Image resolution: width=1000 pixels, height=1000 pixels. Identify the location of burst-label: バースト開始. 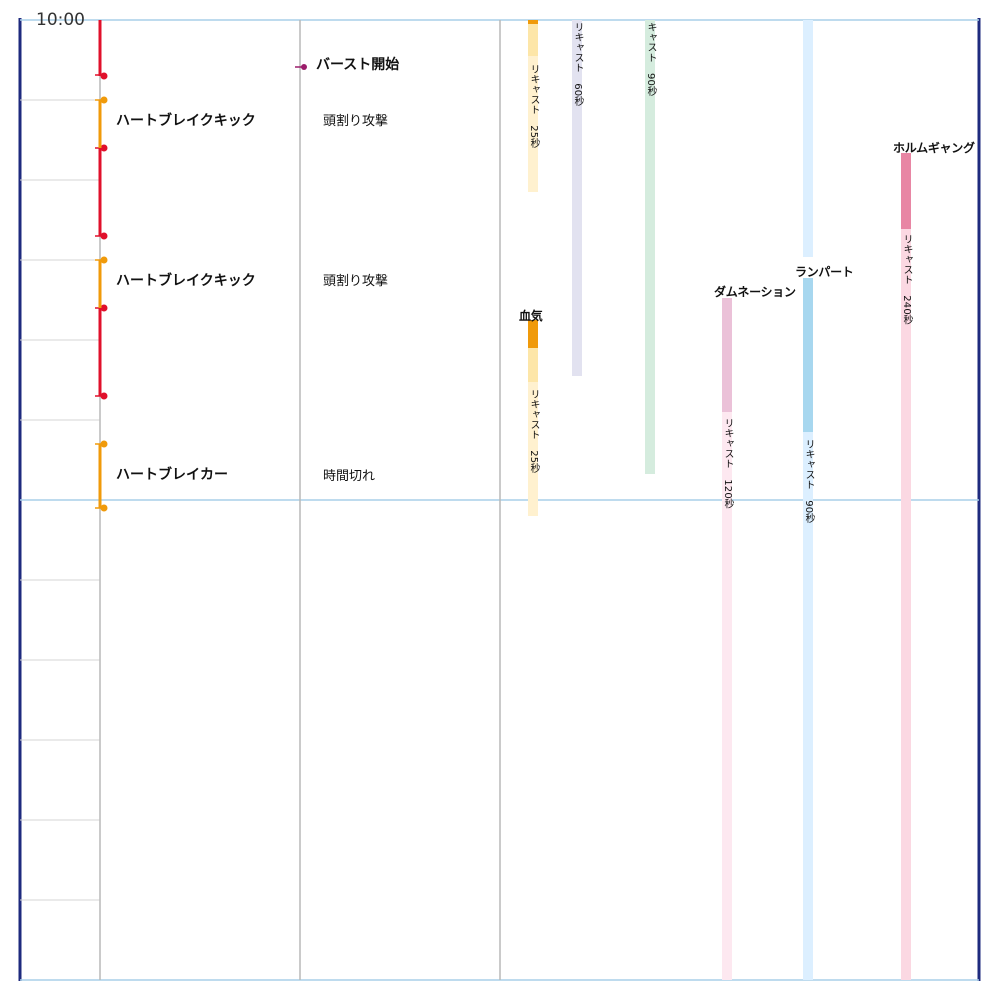
(358, 65).